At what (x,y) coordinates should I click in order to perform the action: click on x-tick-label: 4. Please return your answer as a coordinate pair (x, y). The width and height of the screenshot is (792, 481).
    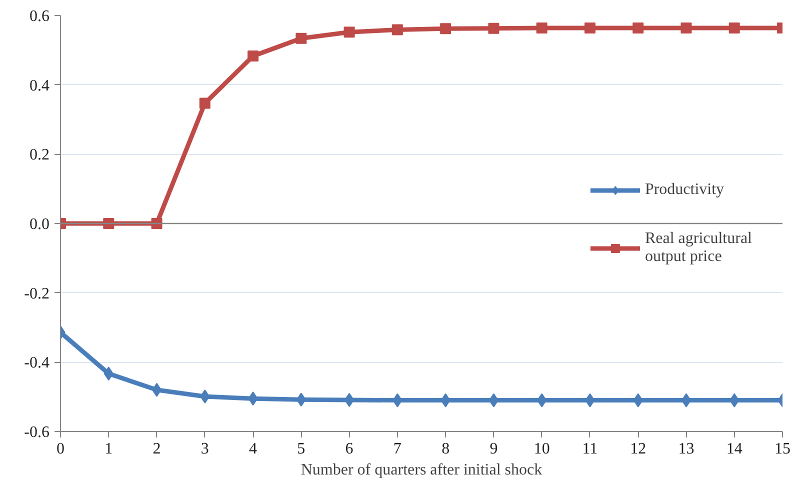
    Looking at the image, I should click on (253, 449).